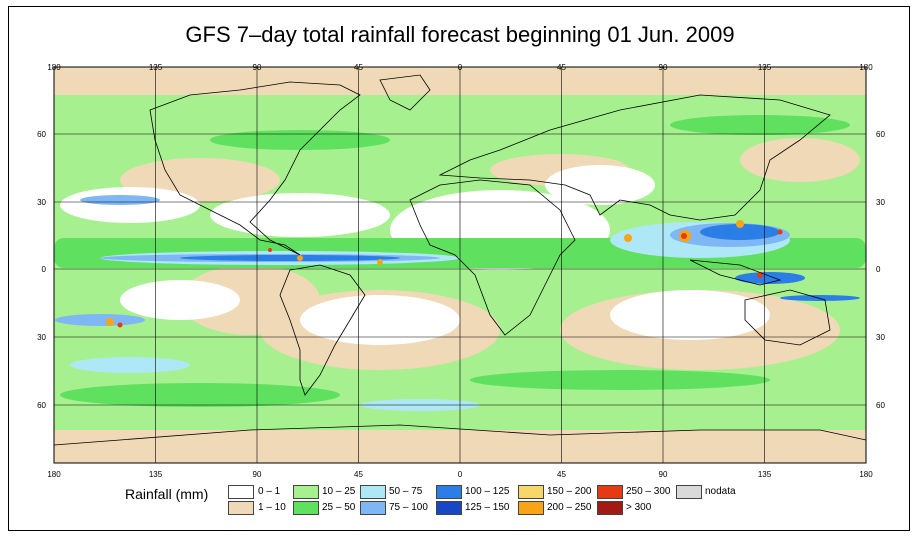  Describe the element at coordinates (487, 507) in the screenshot. I see `legend-label: 125 – 150` at that location.